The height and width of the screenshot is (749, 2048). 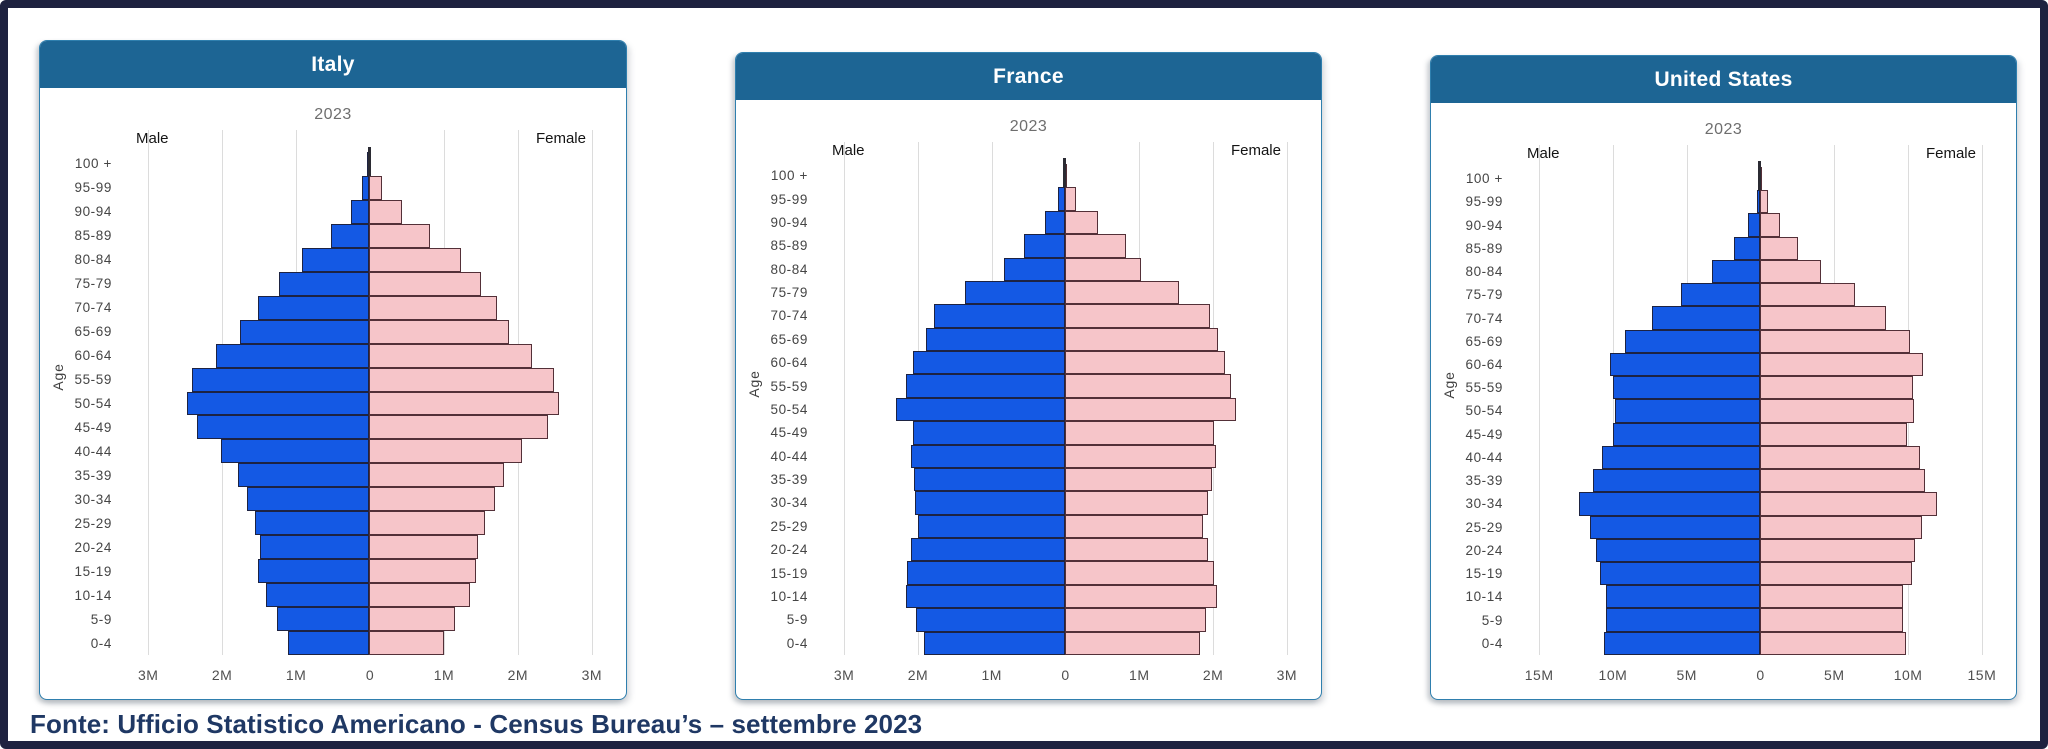 What do you see at coordinates (93, 212) in the screenshot?
I see `age-tick-label: 90-94` at bounding box center [93, 212].